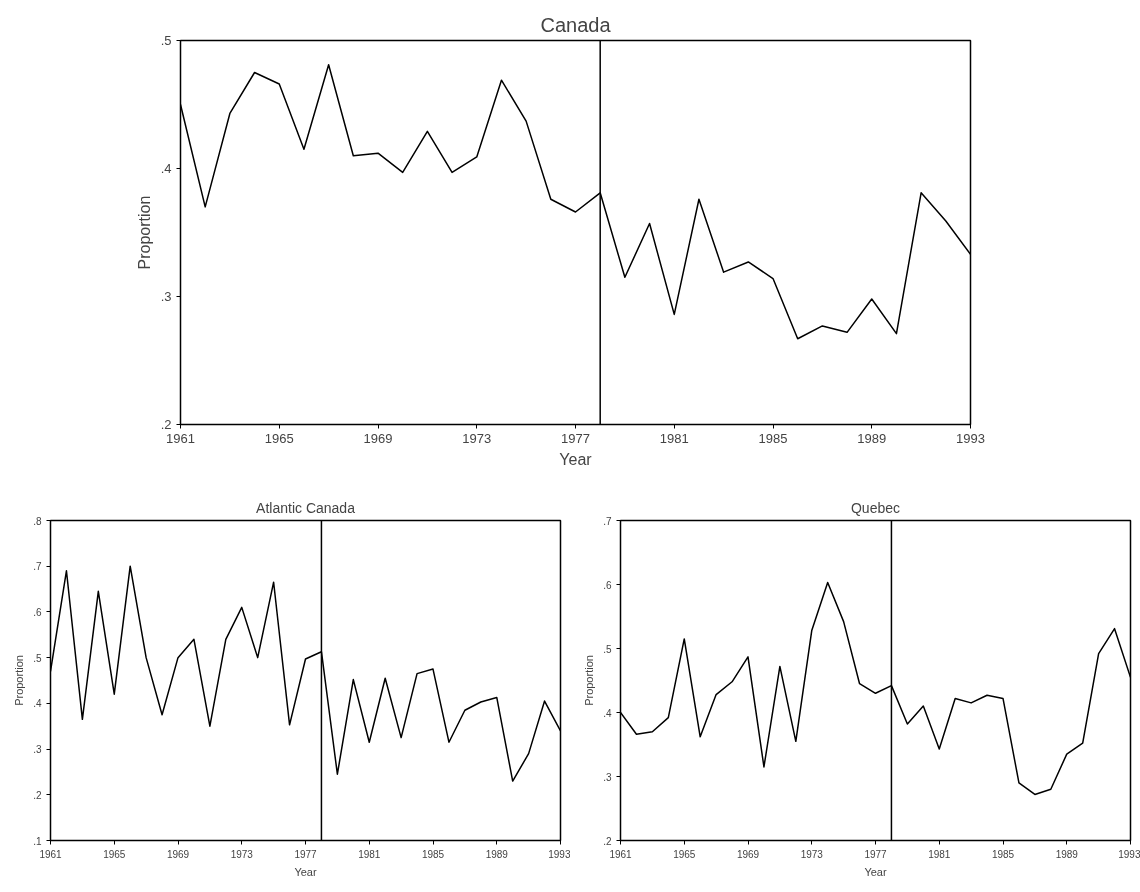  Describe the element at coordinates (306, 507) in the screenshot. I see `chart-title: Atlantic Canada` at that location.